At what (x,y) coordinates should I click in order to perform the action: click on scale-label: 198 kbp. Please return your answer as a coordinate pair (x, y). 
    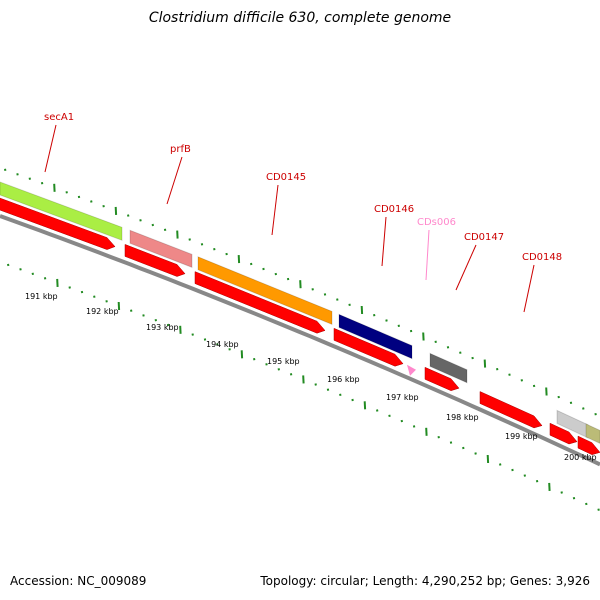
    Looking at the image, I should click on (462, 417).